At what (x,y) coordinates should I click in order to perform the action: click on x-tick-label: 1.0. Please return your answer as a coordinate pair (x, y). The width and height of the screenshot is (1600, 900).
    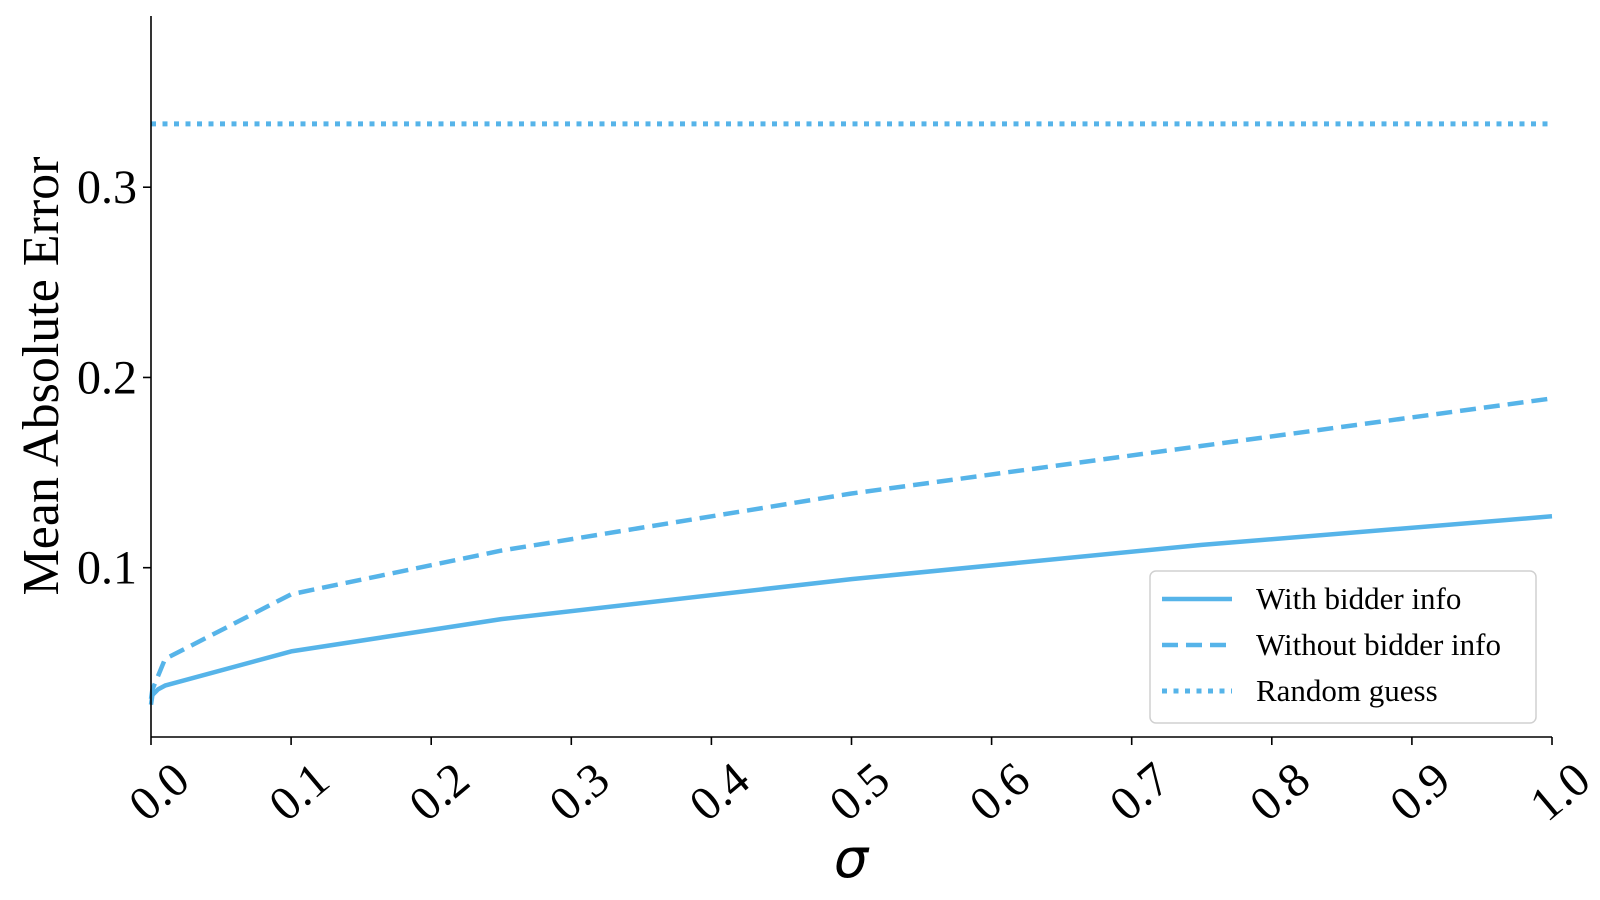
    Looking at the image, I should click on (1560, 791).